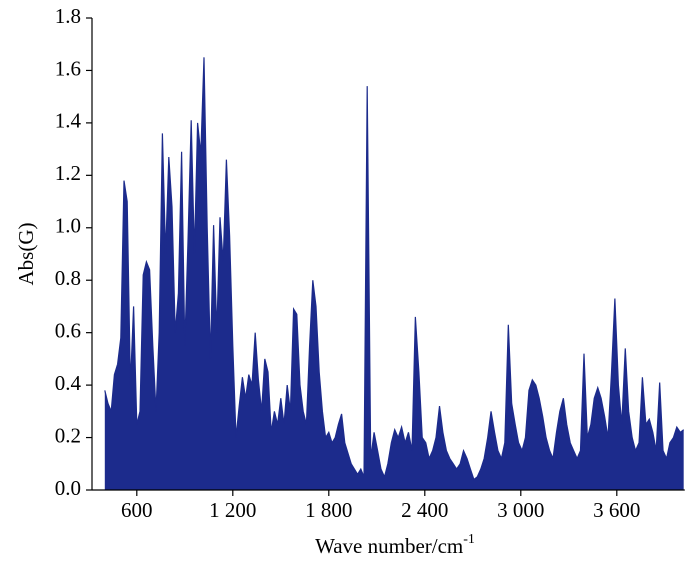 The height and width of the screenshot is (566, 700). I want to click on x-tick-label: 1 800, so click(328, 510).